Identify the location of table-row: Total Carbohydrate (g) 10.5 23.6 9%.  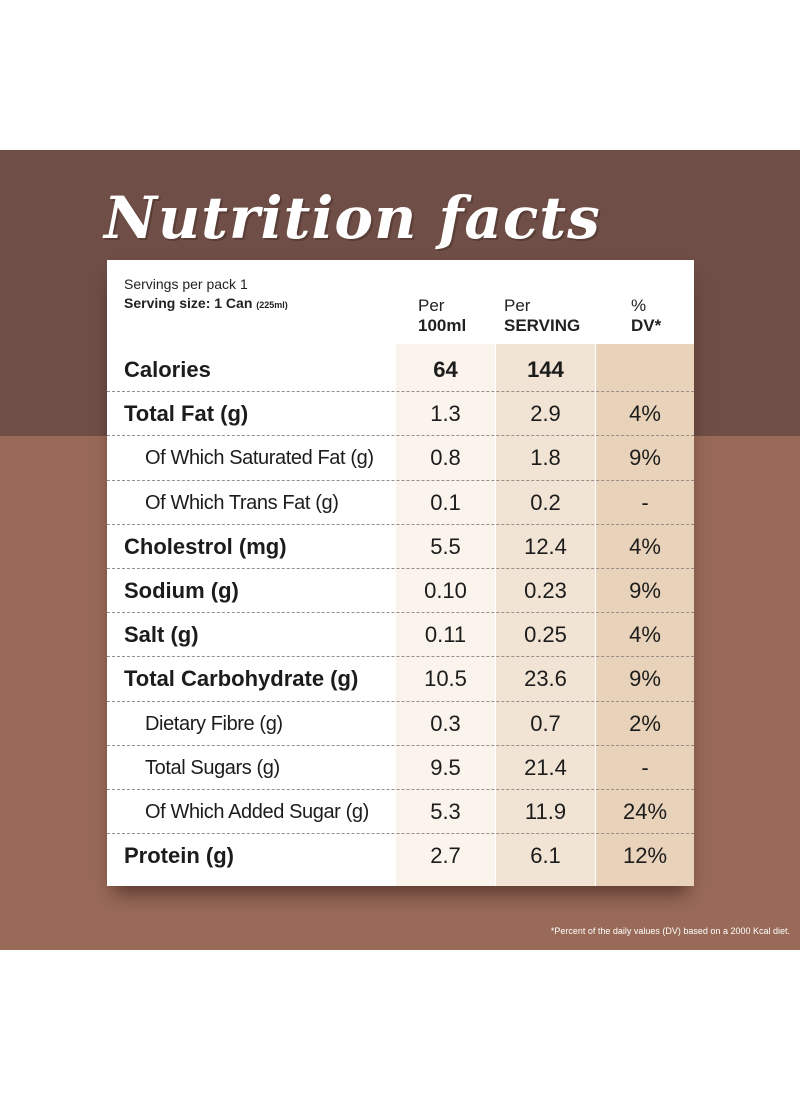
(400, 679).